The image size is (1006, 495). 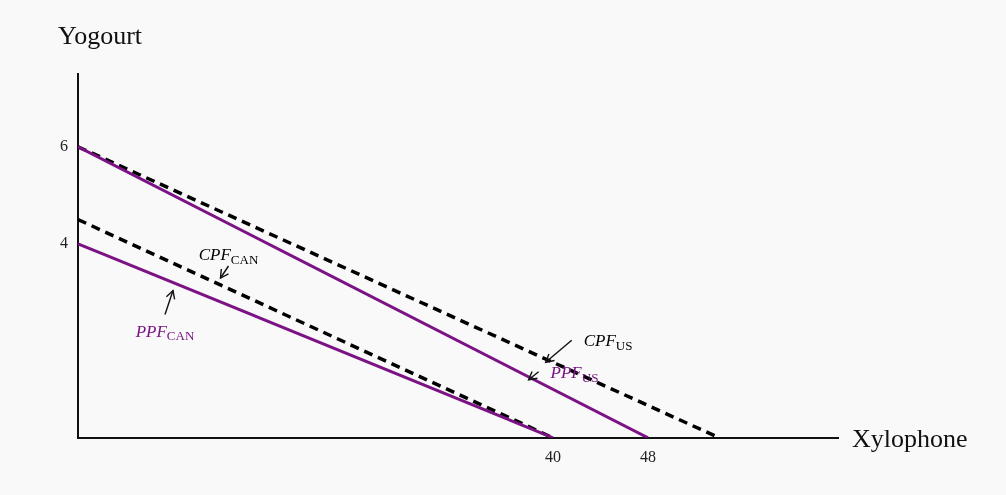 I want to click on x-axis-title: Xylophone, so click(x=910, y=438).